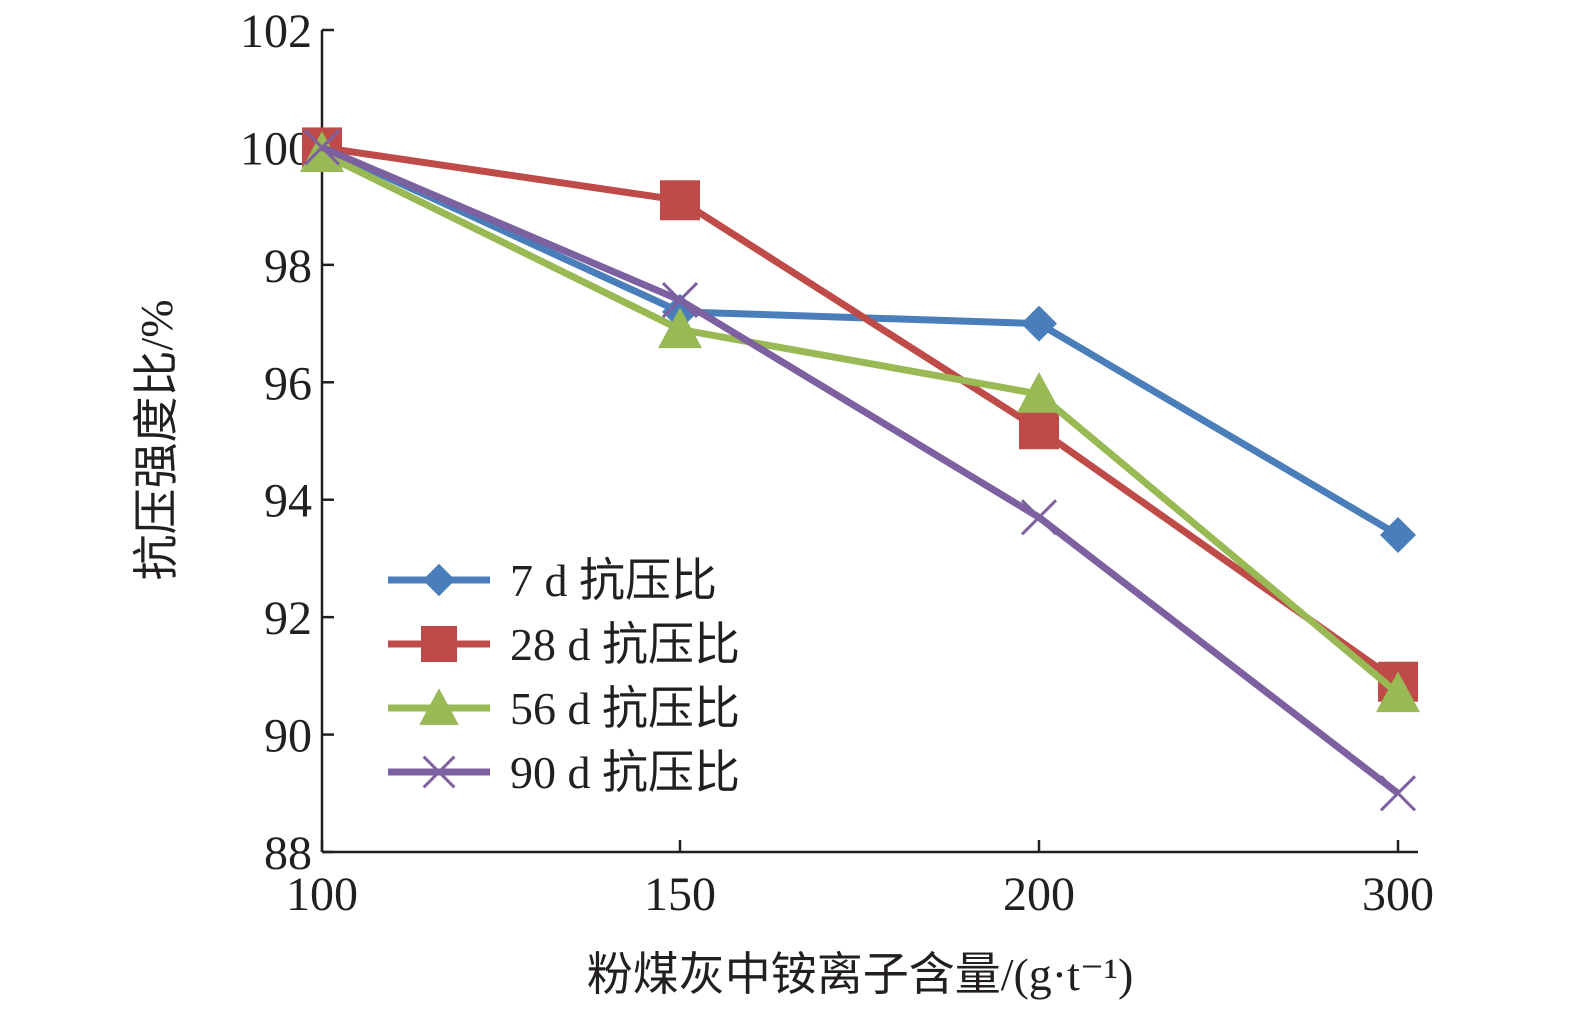 The width and height of the screenshot is (1575, 1014). I want to click on legend-item: 56 d 抗压比, so click(564, 708).